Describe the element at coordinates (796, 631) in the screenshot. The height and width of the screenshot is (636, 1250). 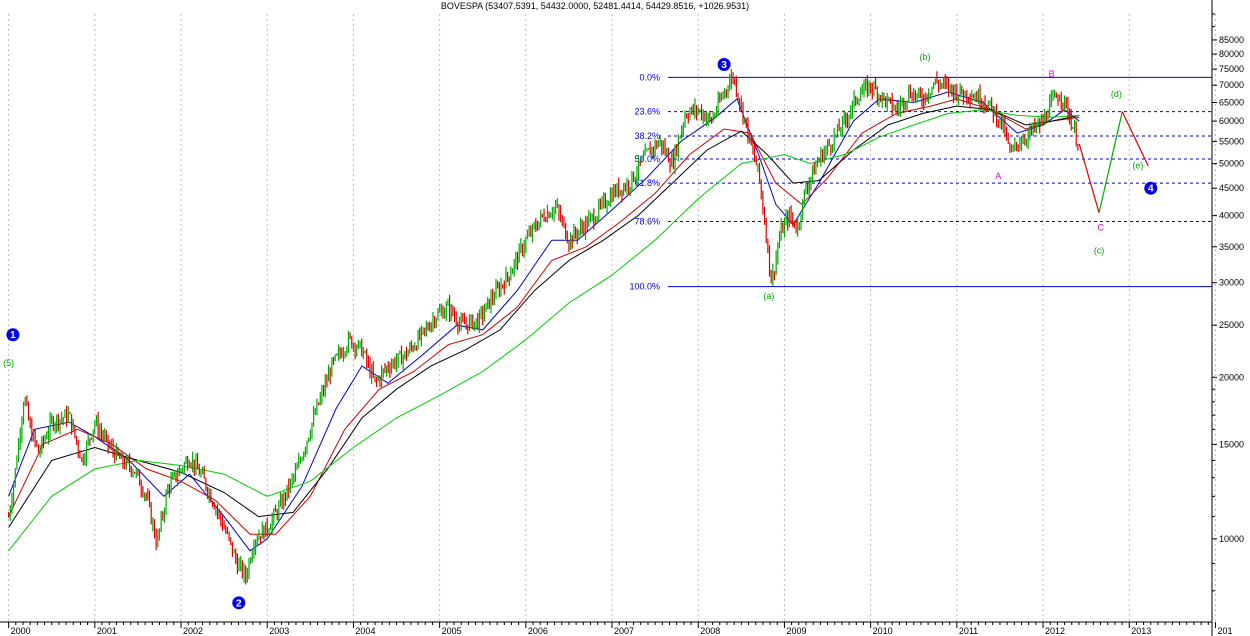
I see `x-tick-label: 2009` at that location.